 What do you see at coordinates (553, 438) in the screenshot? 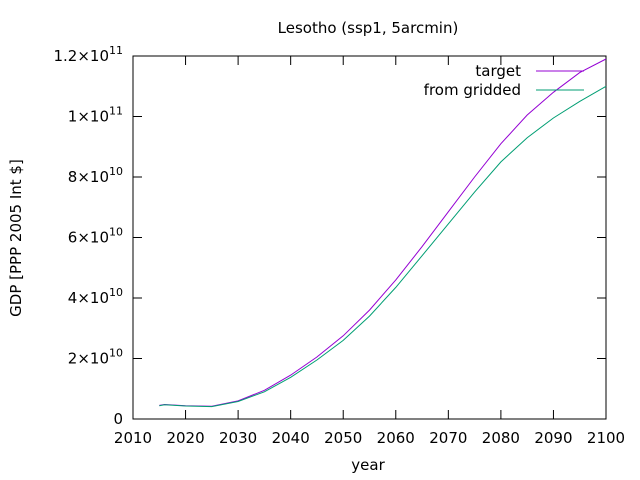
I see `x-tick-label: 2090` at bounding box center [553, 438].